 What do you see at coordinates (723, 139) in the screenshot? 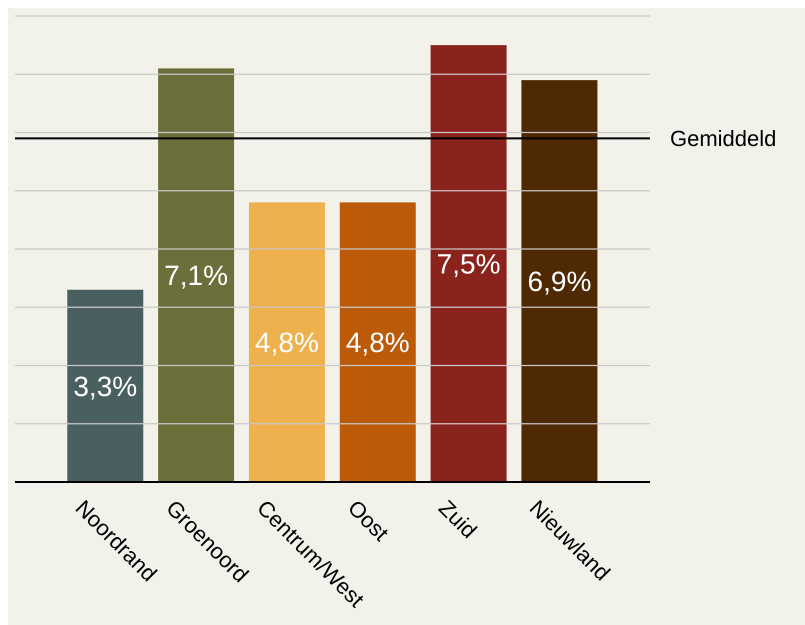
I see `ref-line-label: Gemiddeld` at bounding box center [723, 139].